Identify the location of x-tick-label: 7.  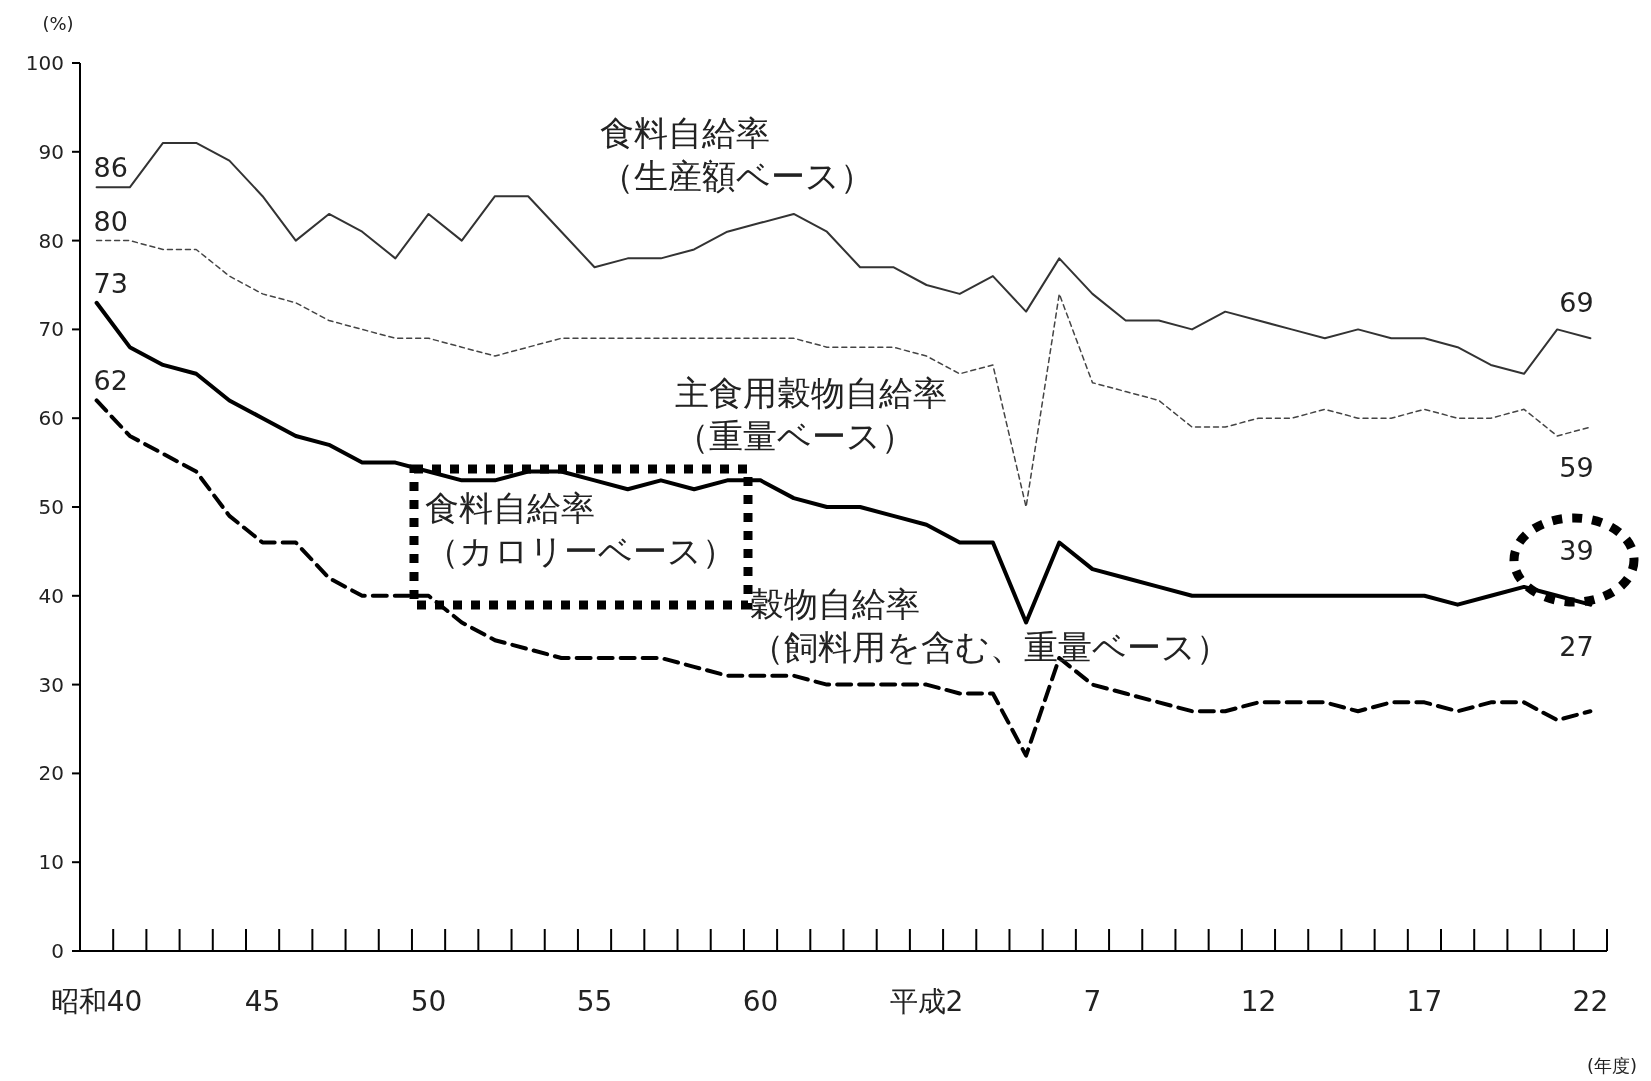
(1092, 1001).